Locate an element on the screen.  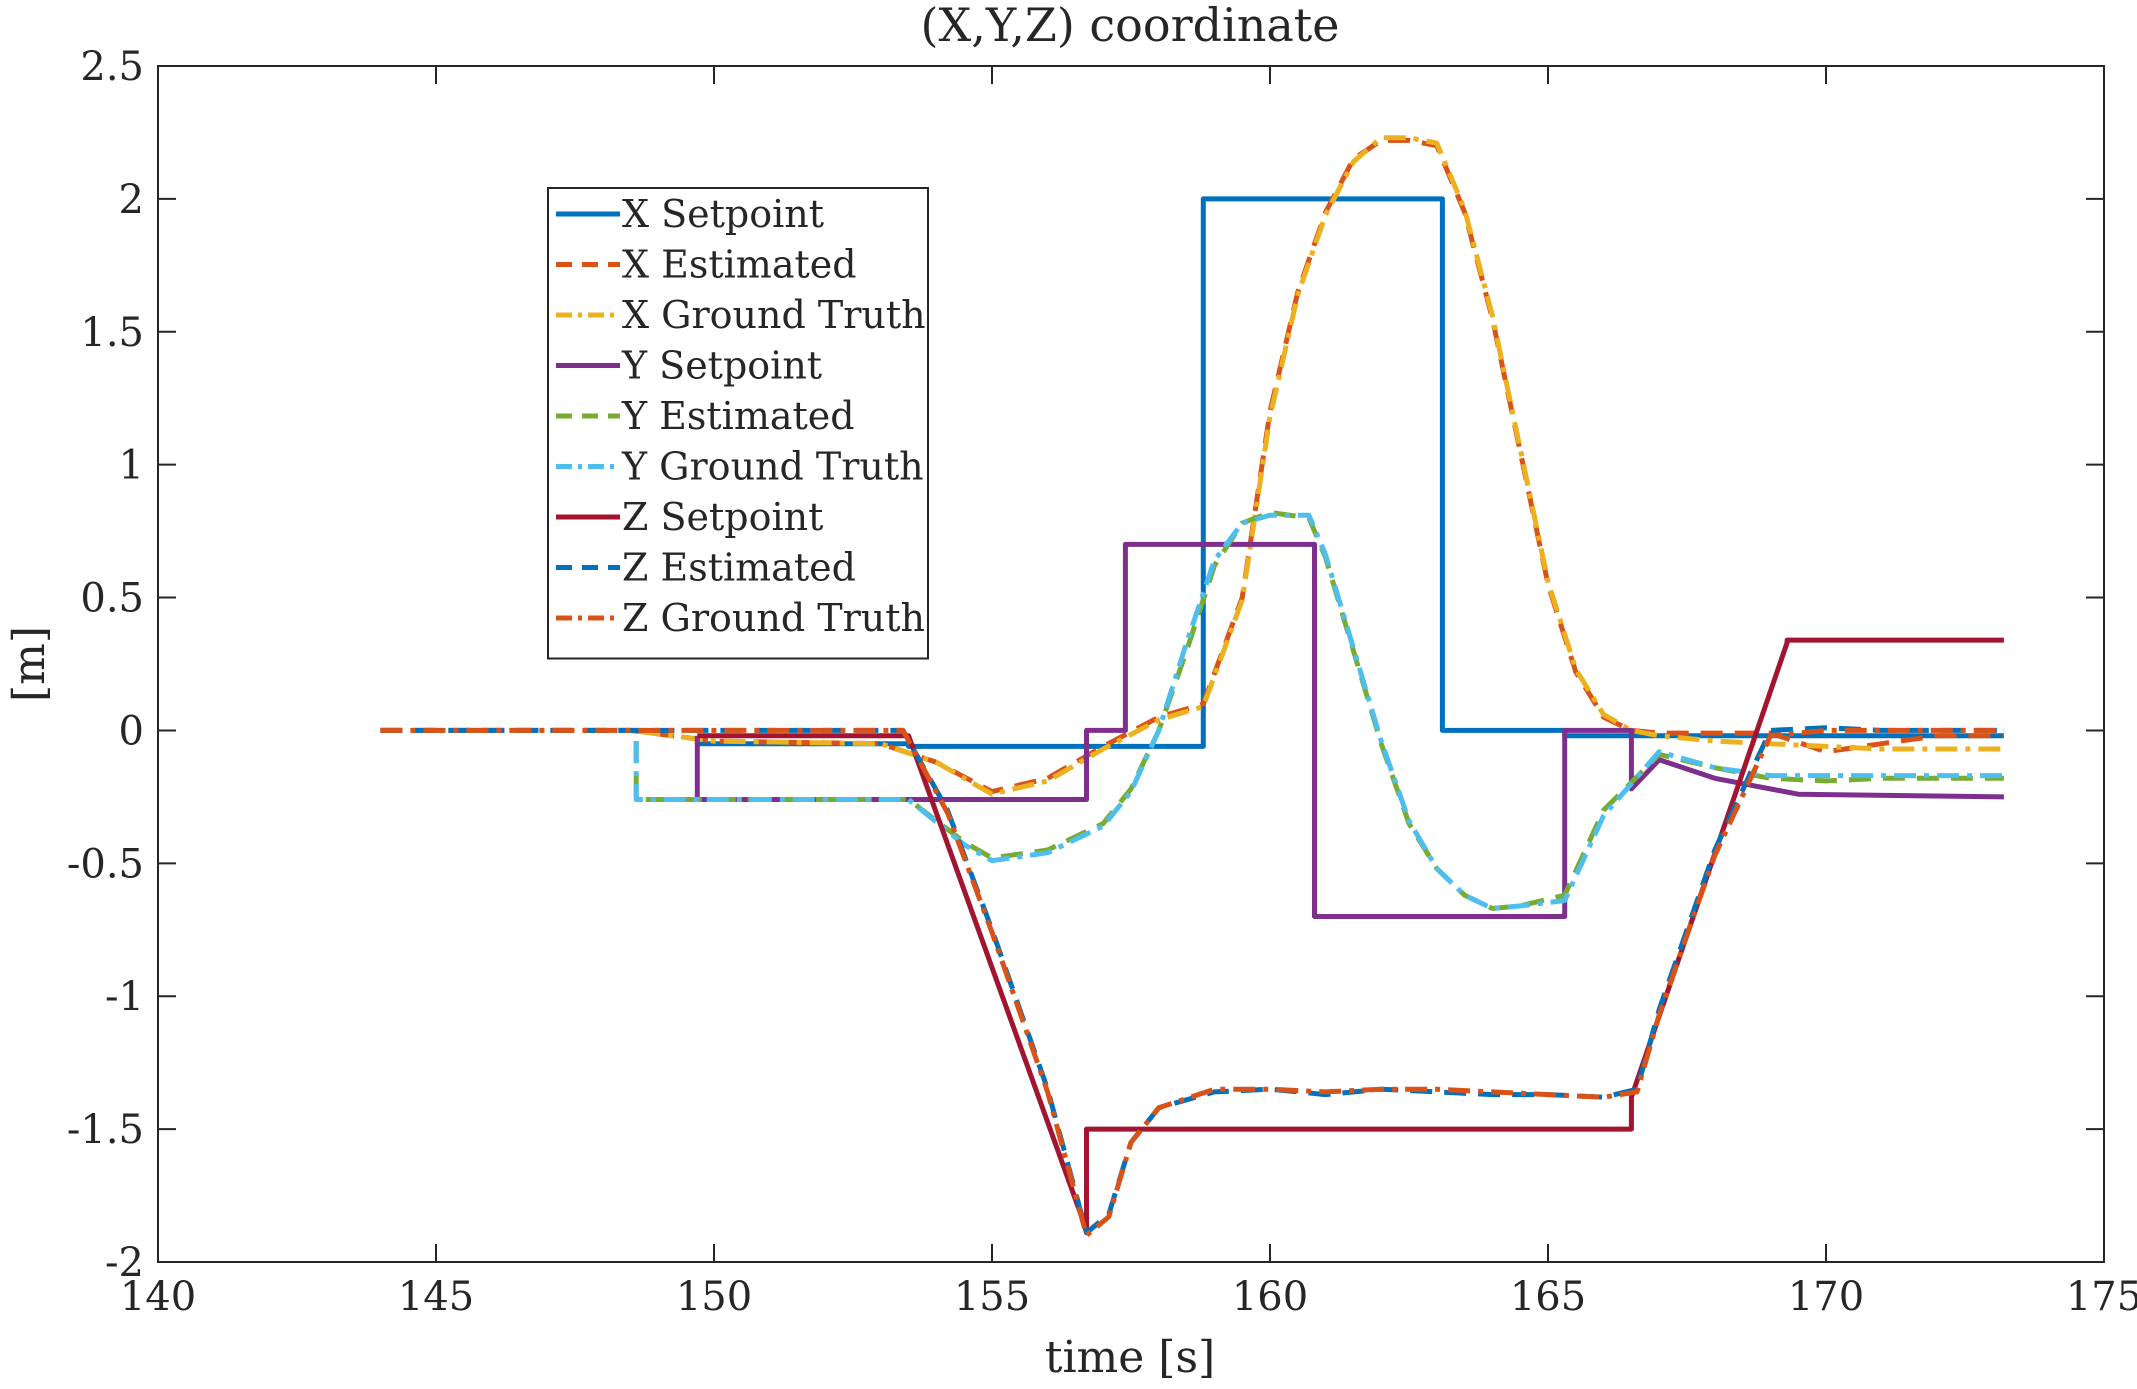
y-tick-label: 1 is located at coordinates (131, 466).